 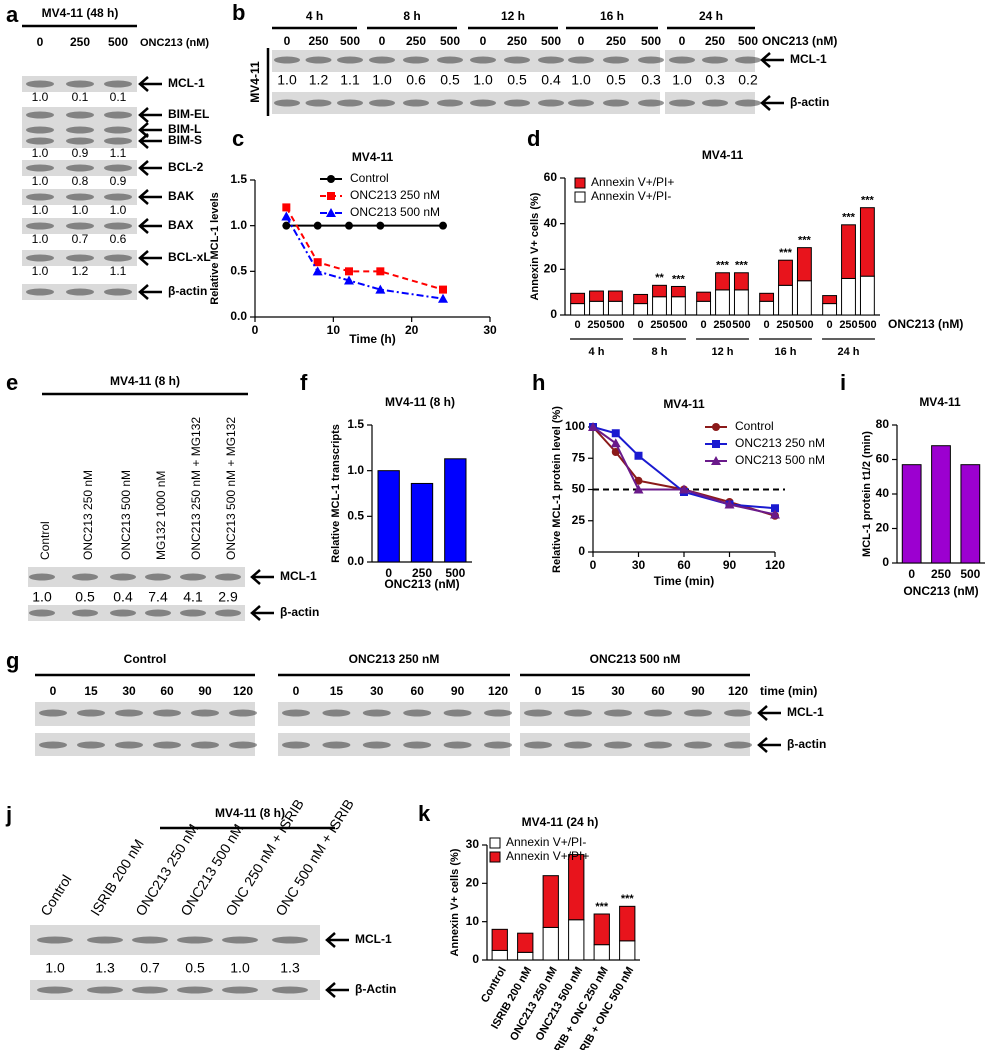 I want to click on y-tick-label: 20, so click(x=883, y=528).